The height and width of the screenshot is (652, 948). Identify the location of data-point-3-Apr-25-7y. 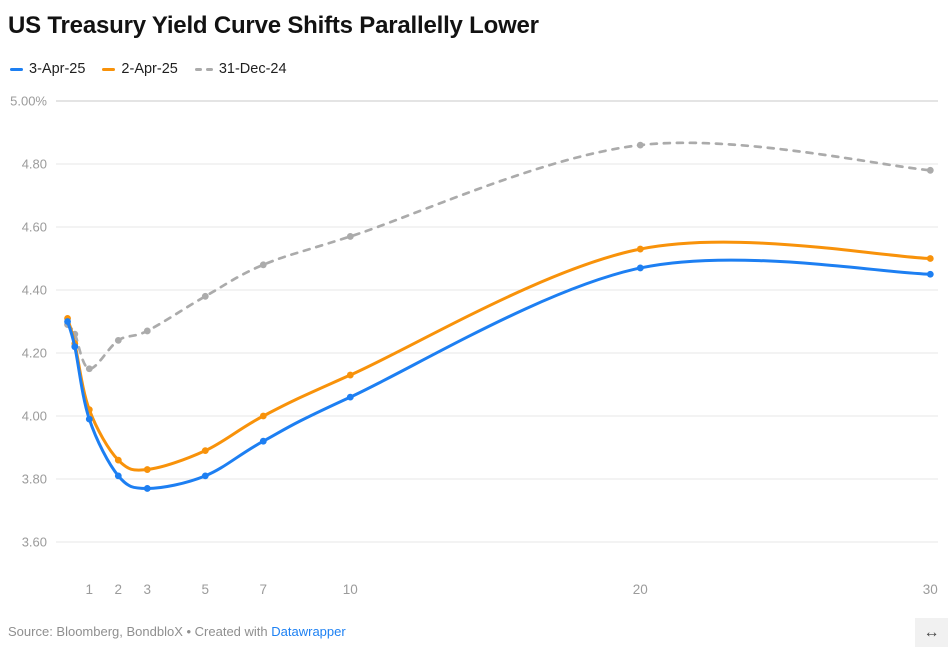
(263, 441).